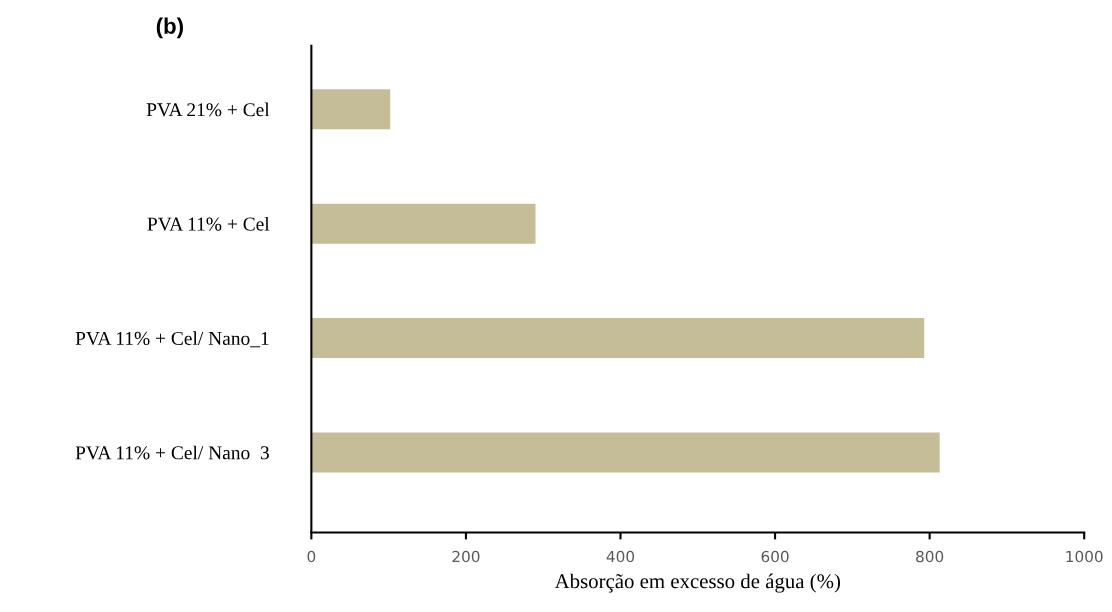 Image resolution: width=1112 pixels, height=612 pixels. What do you see at coordinates (620, 556) in the screenshot?
I see `x-tick-label: 400` at bounding box center [620, 556].